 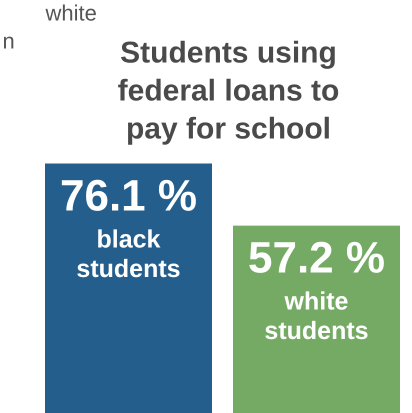 I want to click on x-tick-label: white students, so click(x=316, y=316).